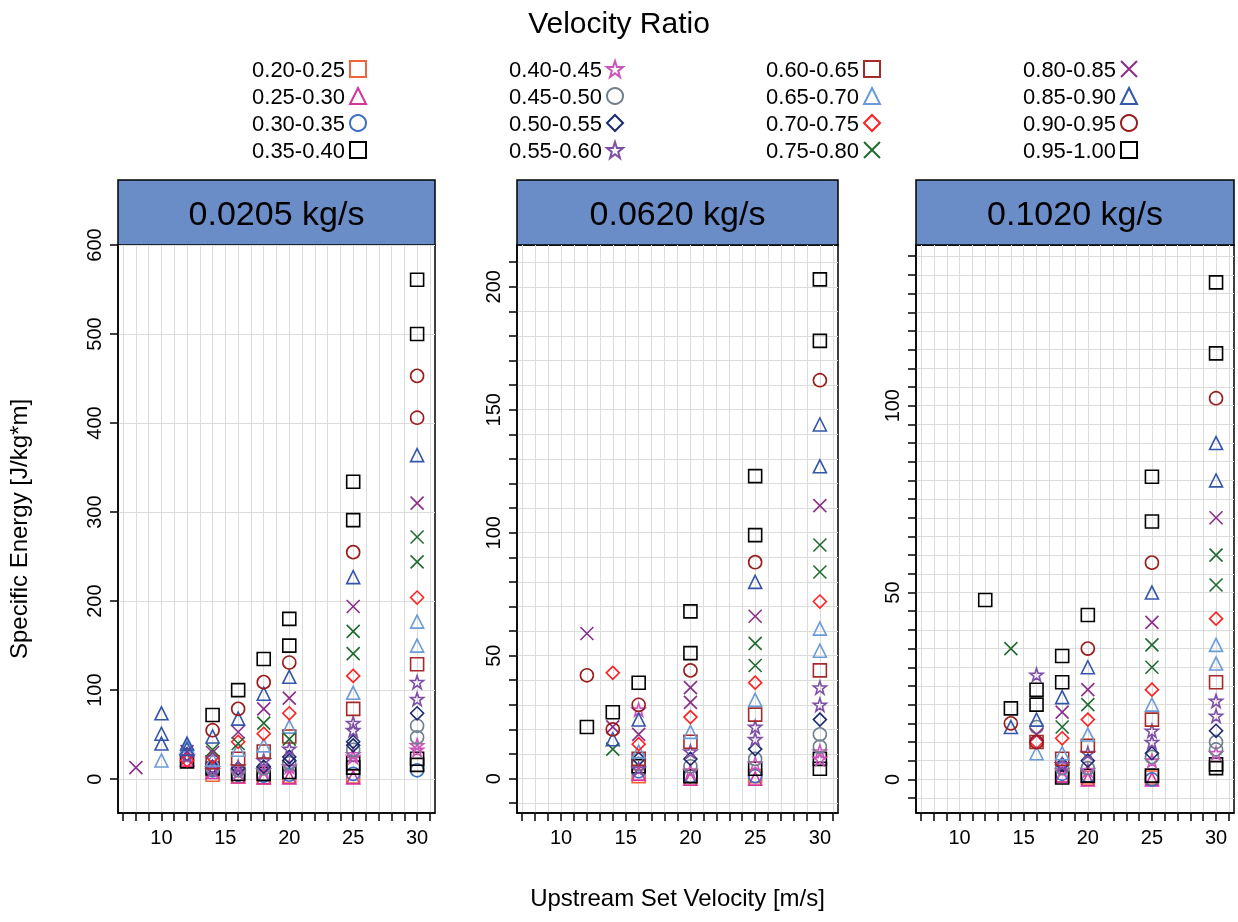  What do you see at coordinates (18, 529) in the screenshot?
I see `y-axis-title: Specific Energy [J/kg*m]` at bounding box center [18, 529].